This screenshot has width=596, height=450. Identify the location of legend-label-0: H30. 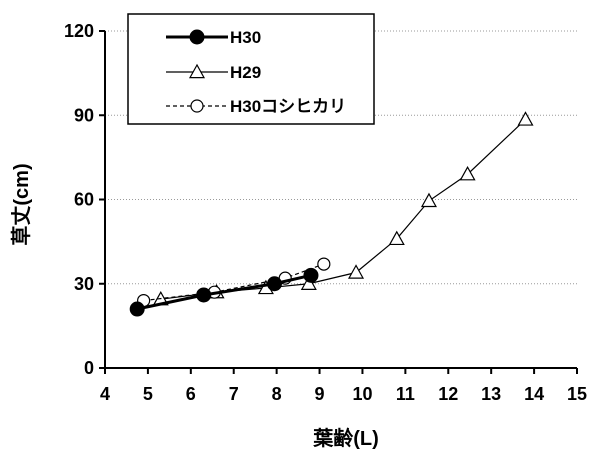
(245, 37).